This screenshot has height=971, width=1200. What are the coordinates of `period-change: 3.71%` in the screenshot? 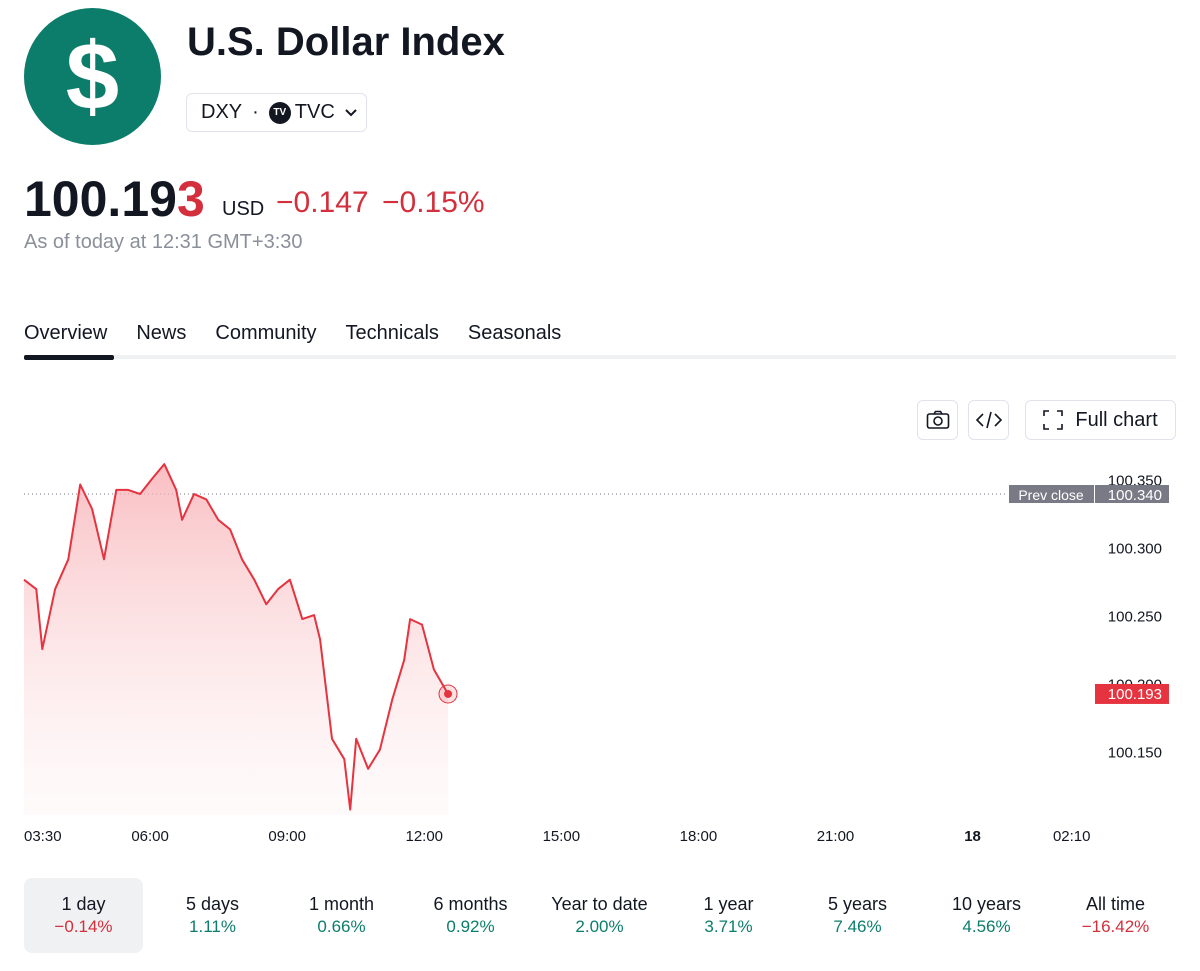 It's located at (728, 926).